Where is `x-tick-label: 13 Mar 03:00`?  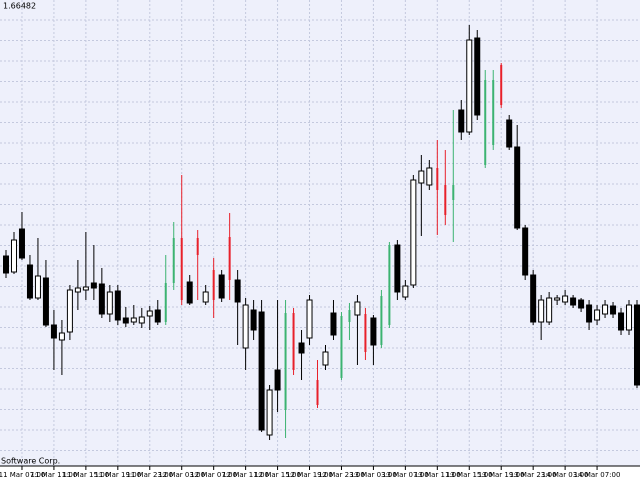 x-tick-label: 13 Mar 03:00 is located at coordinates (373, 475).